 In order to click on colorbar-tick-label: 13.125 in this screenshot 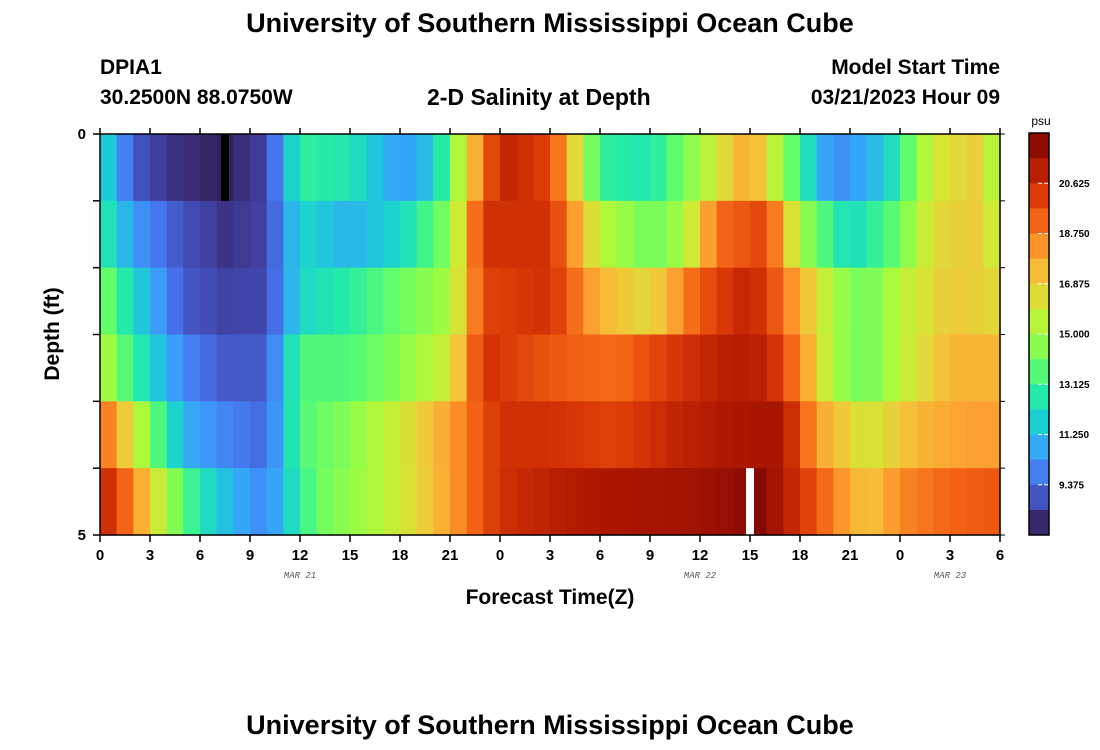, I will do `click(1074, 385)`.